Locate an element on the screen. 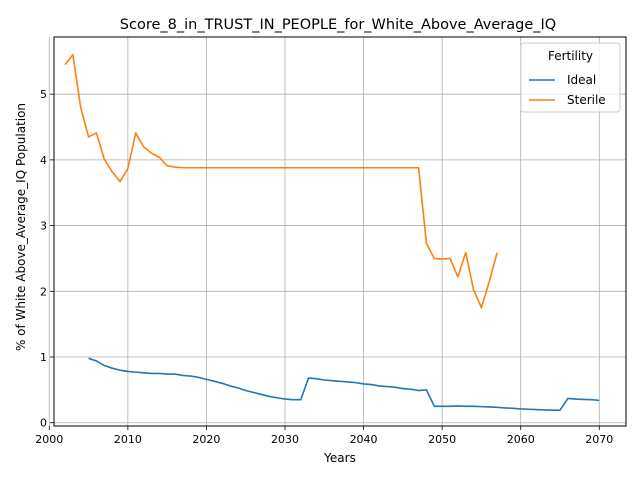 The image size is (640, 480). x-tick-label: 2070 is located at coordinates (599, 439).